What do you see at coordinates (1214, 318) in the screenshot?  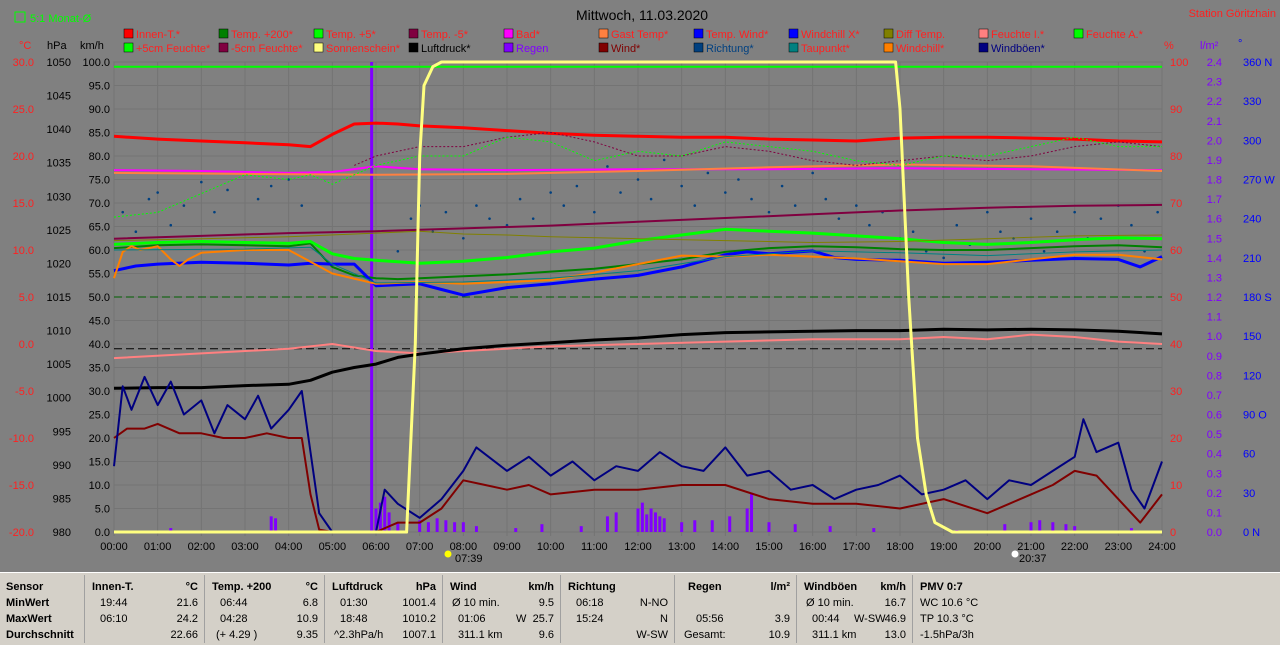 I see `rain-tick-label: 1.1` at bounding box center [1214, 318].